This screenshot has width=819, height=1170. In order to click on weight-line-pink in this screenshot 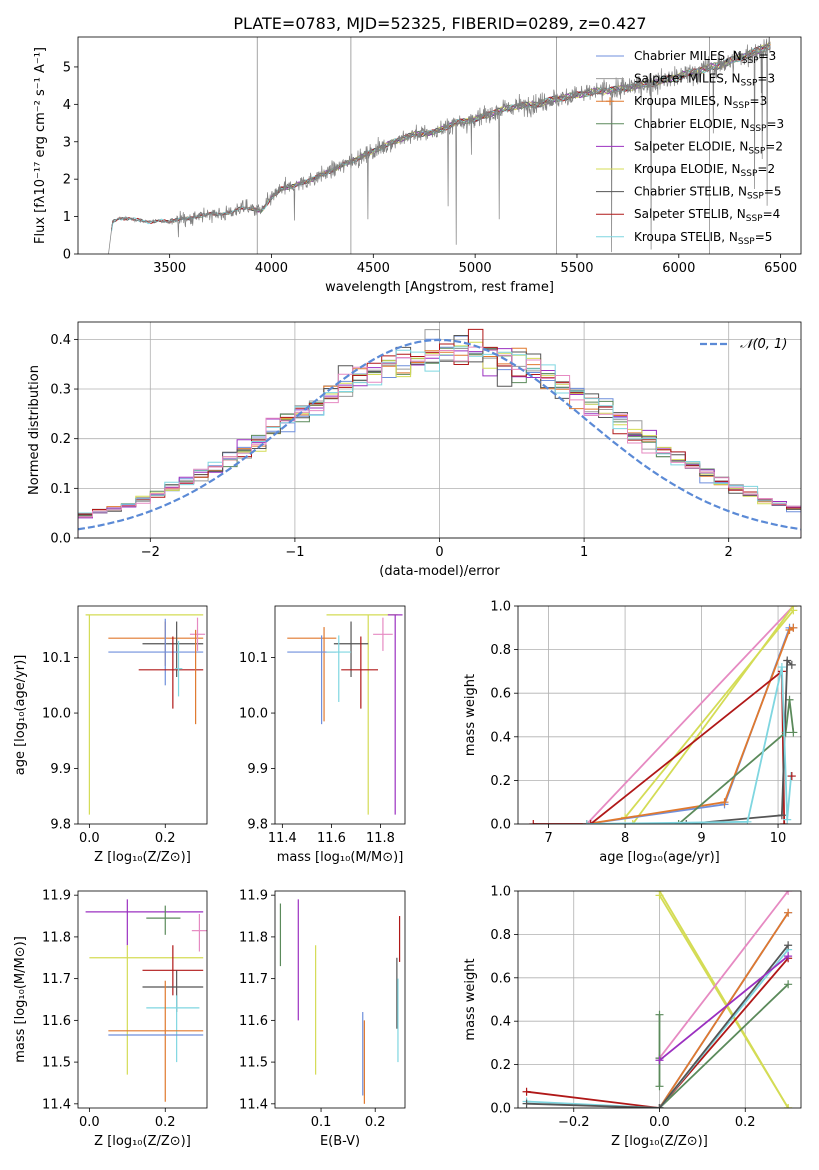, I will do `click(690, 715)`.